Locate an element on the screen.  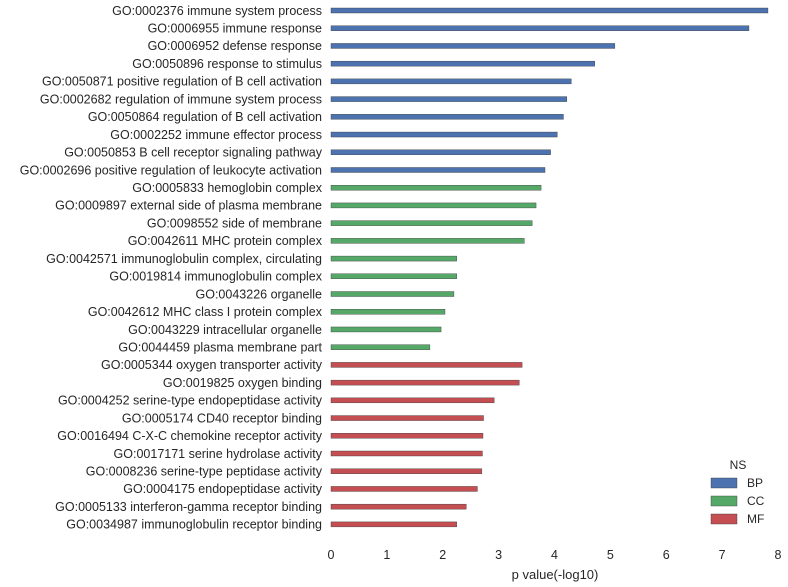
x-tick-label: 3 is located at coordinates (498, 555).